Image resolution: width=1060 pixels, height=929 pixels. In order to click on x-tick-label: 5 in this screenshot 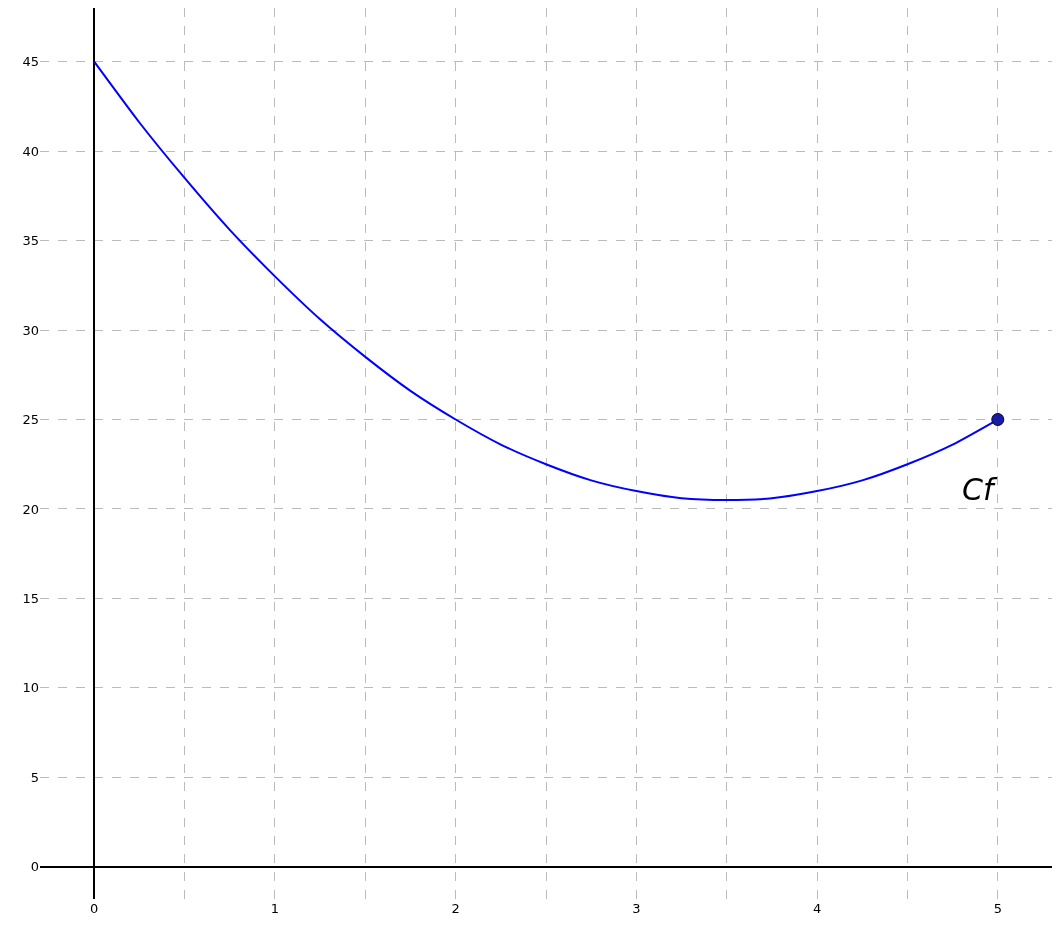, I will do `click(997, 908)`.